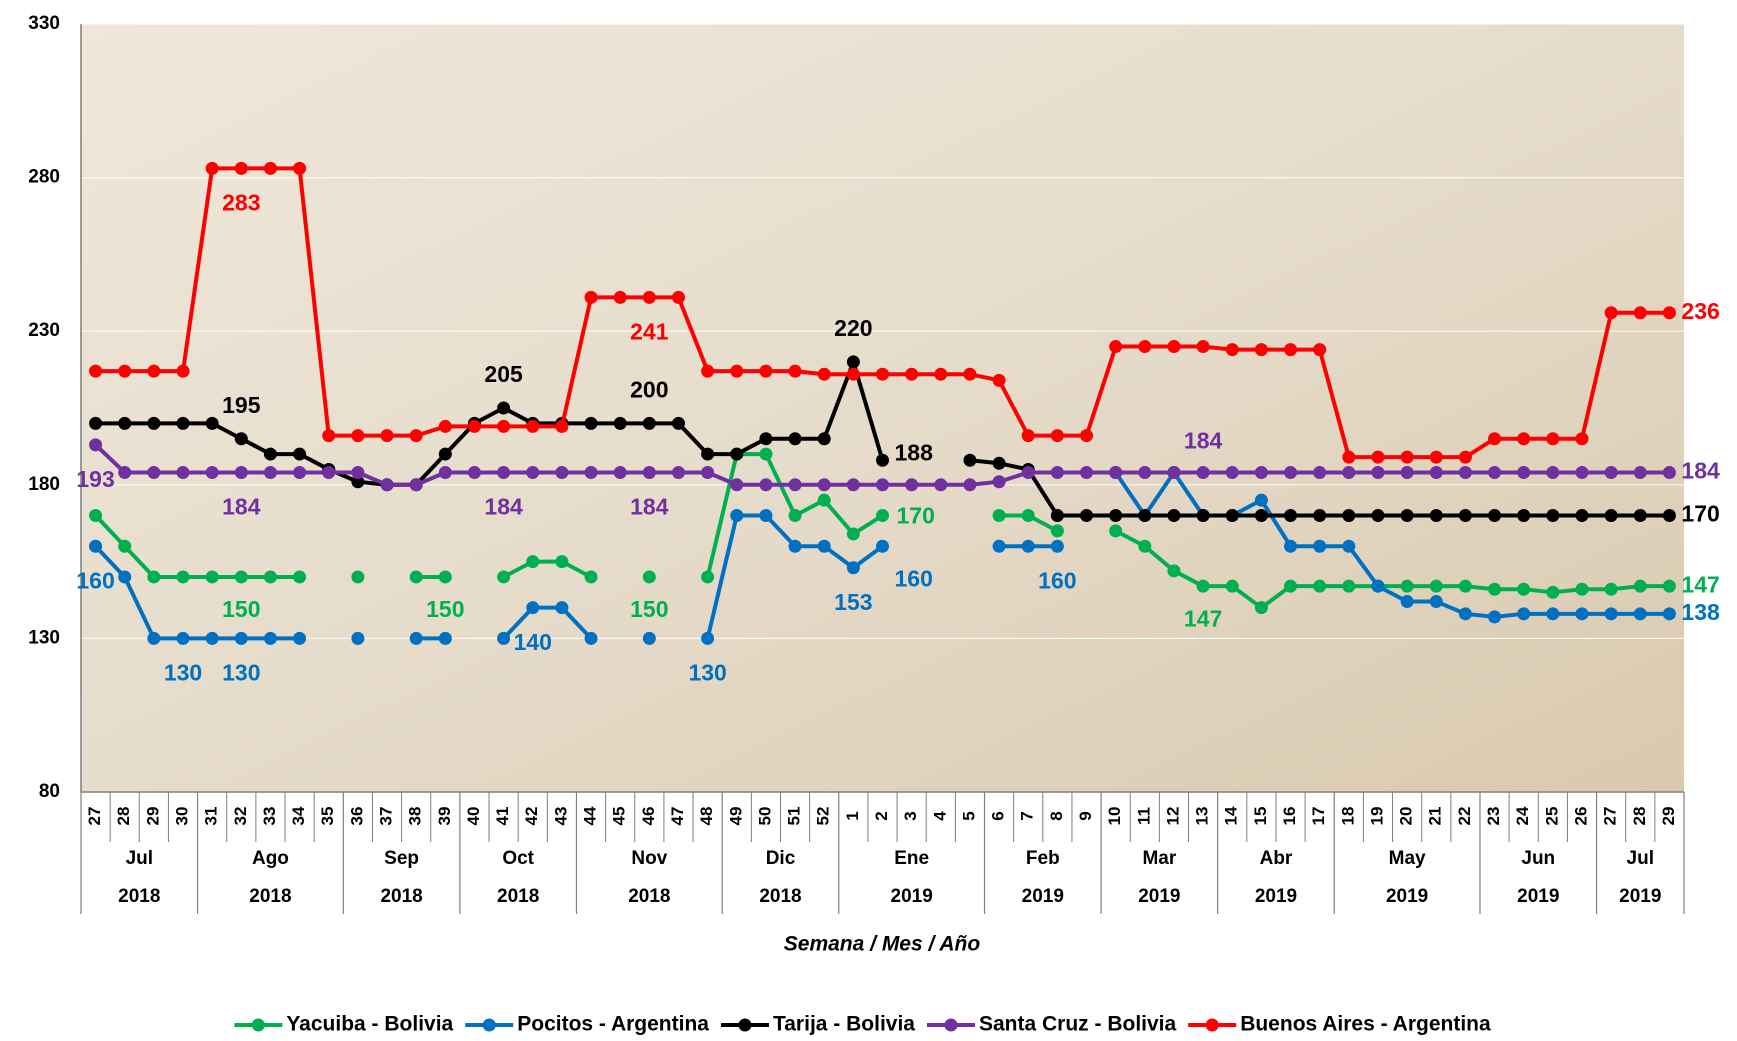 The height and width of the screenshot is (1041, 1737). I want to click on x-tick-label: 20, so click(1406, 816).